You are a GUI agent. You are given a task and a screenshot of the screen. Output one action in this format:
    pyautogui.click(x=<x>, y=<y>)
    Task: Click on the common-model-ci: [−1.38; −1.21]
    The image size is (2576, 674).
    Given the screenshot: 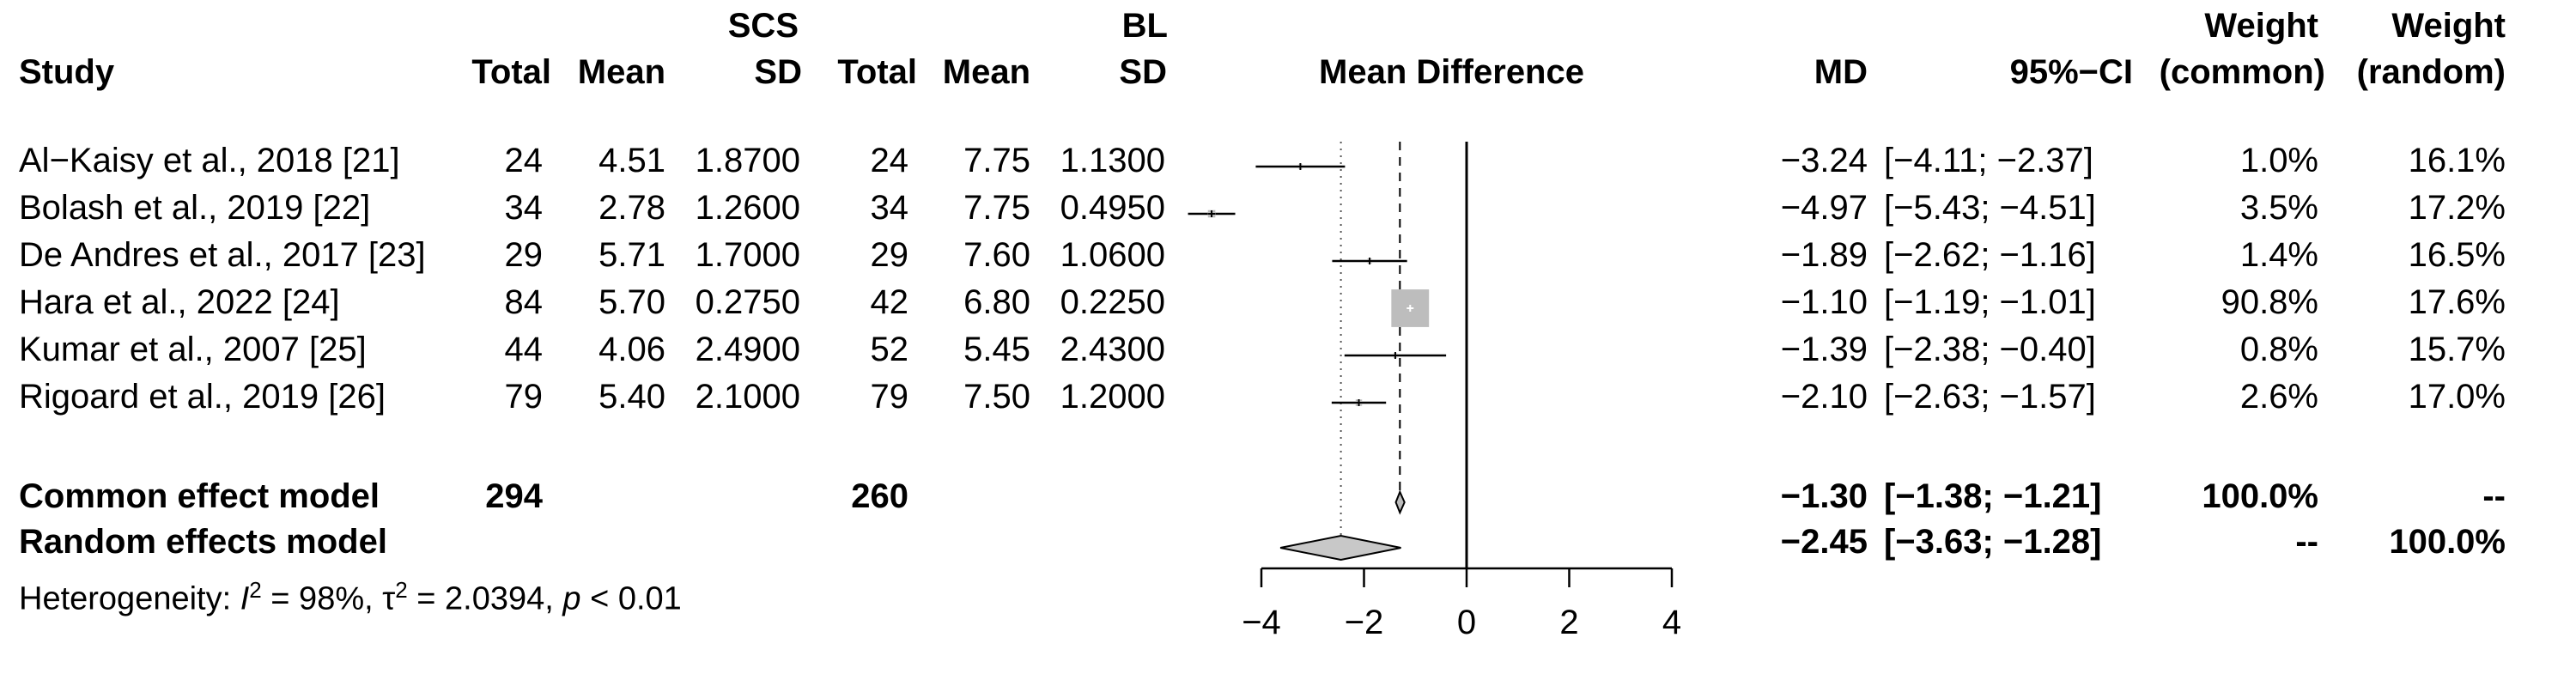 What is the action you would take?
    pyautogui.click(x=1993, y=496)
    